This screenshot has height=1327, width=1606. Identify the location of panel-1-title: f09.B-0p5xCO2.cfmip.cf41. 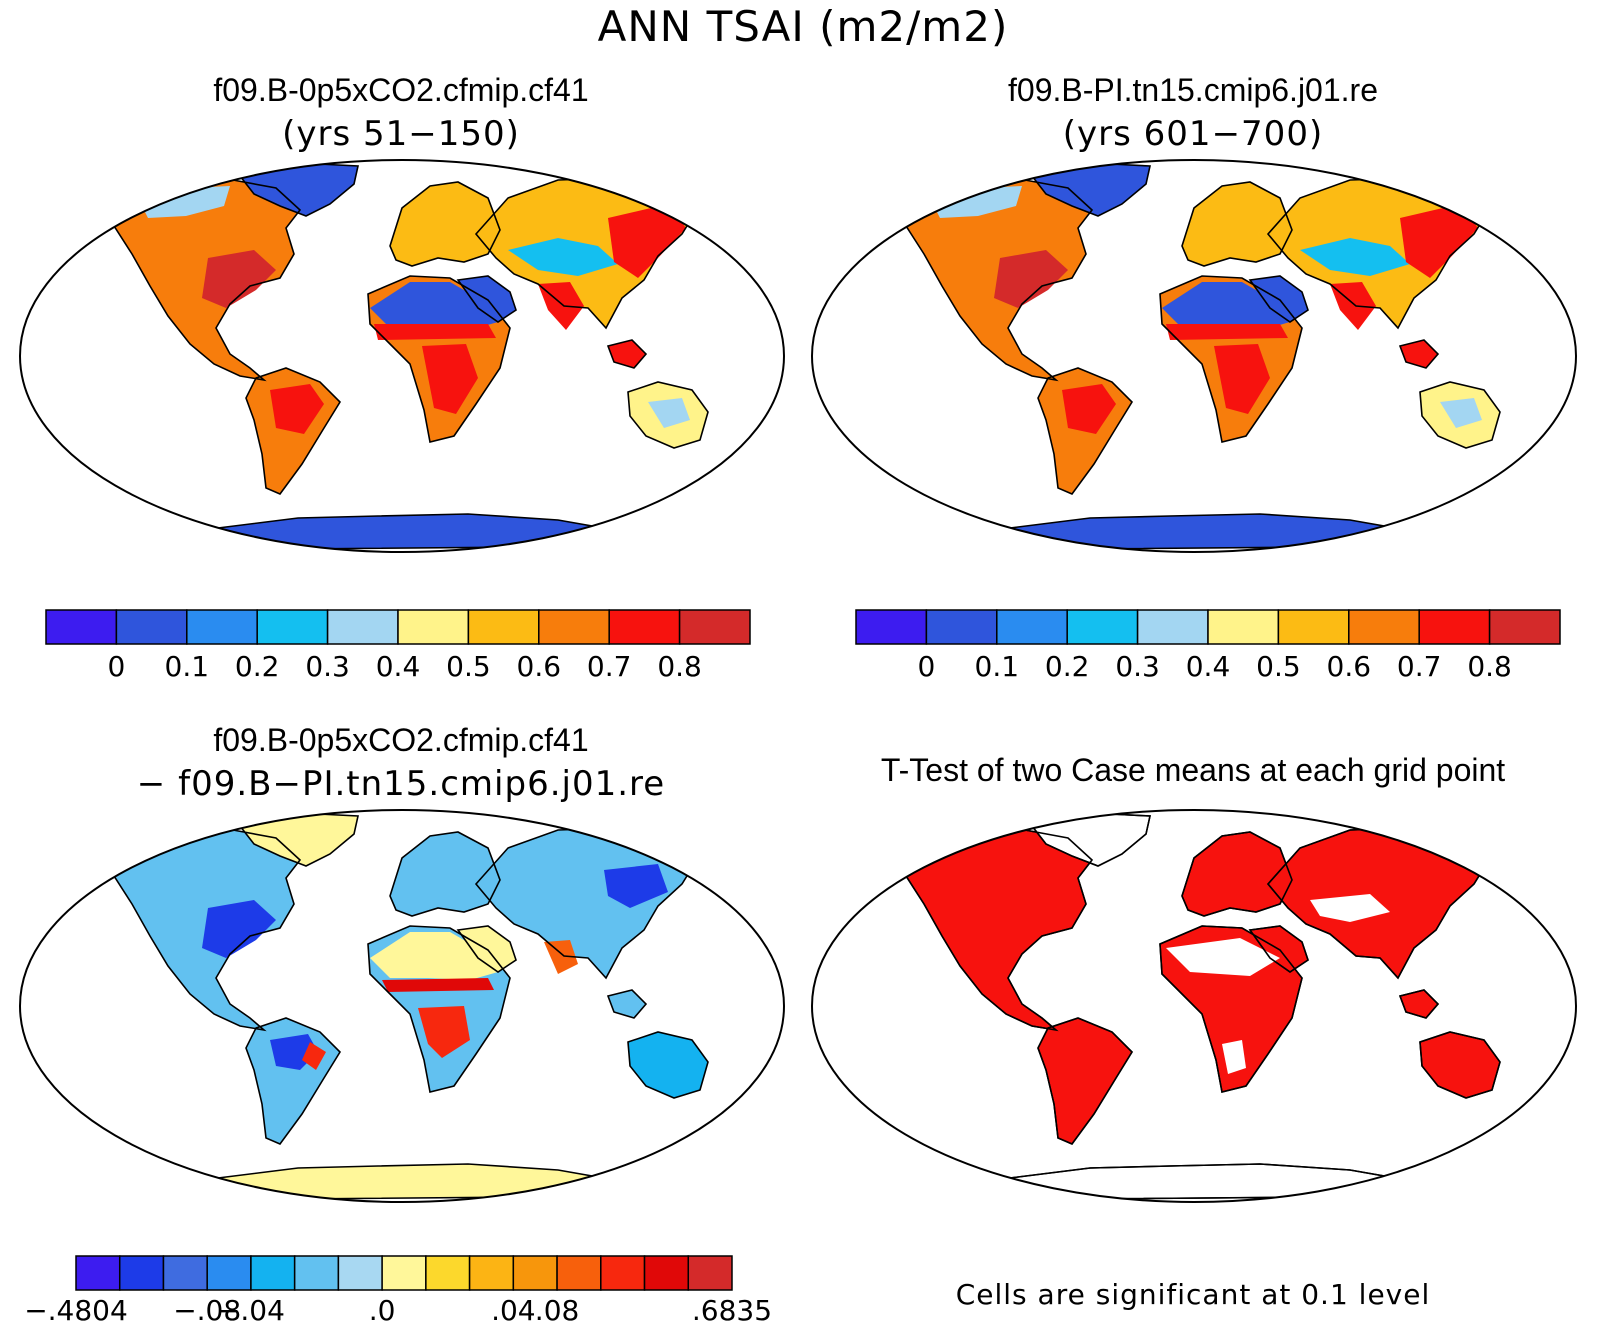
(401, 90).